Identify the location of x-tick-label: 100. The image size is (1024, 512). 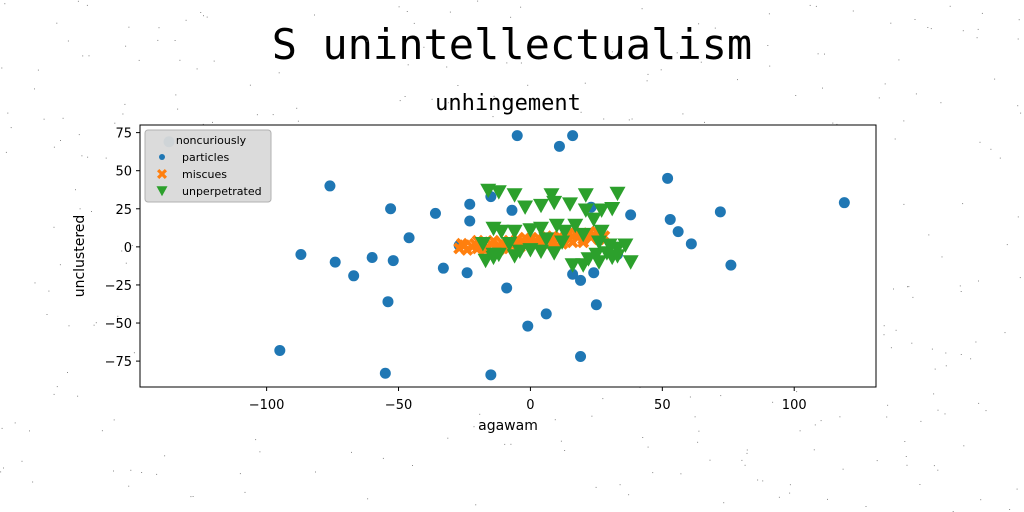
(794, 405).